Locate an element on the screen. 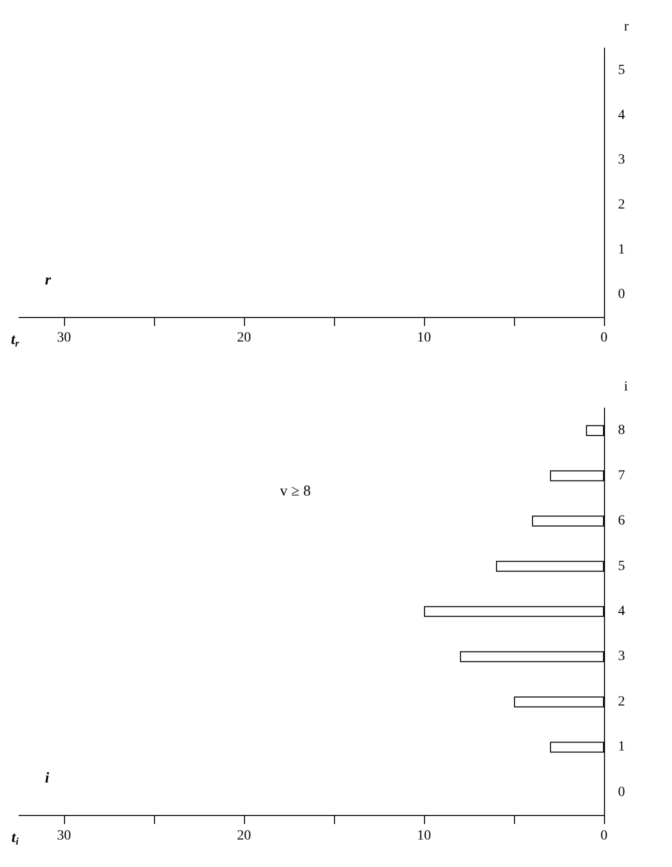 This screenshot has width=672, height=867. text: r is located at coordinates (48, 280).